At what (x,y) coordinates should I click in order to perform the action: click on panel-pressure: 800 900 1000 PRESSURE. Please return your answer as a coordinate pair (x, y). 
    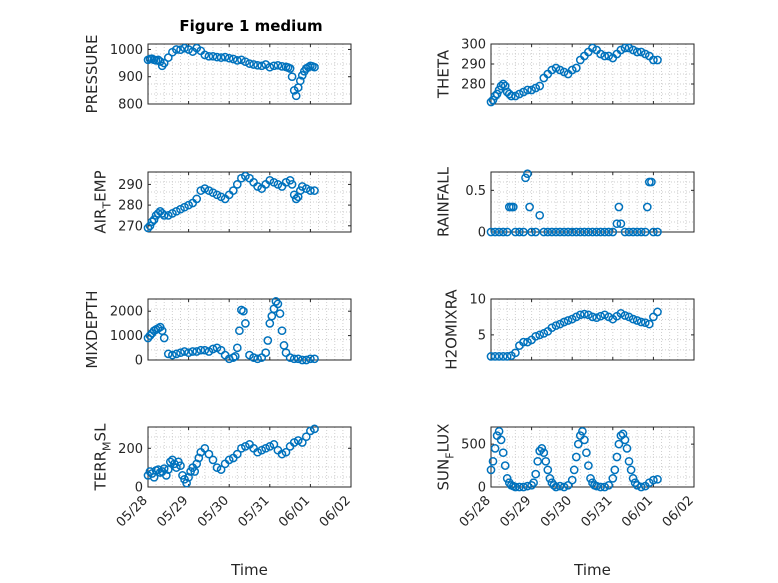
    Looking at the image, I should click on (217, 74).